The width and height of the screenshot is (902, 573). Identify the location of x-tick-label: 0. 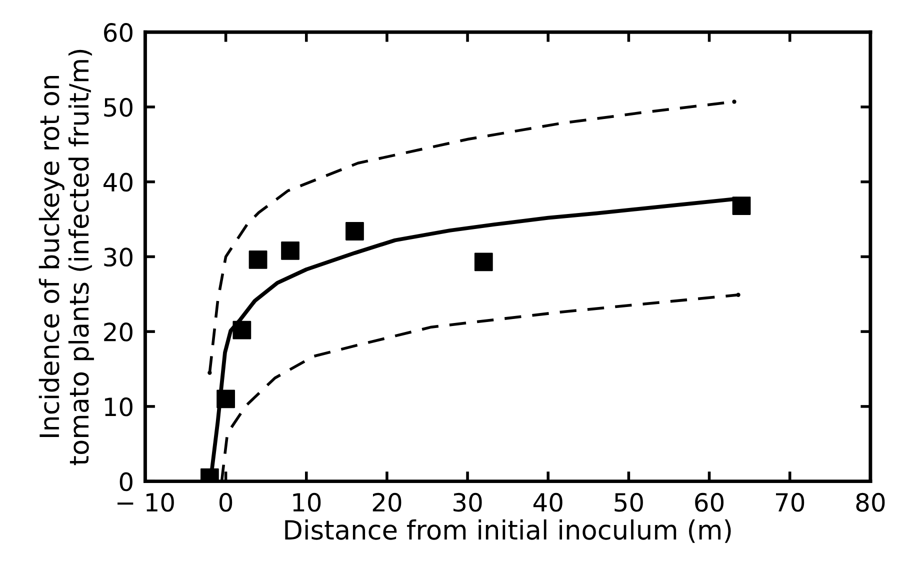
(225, 502).